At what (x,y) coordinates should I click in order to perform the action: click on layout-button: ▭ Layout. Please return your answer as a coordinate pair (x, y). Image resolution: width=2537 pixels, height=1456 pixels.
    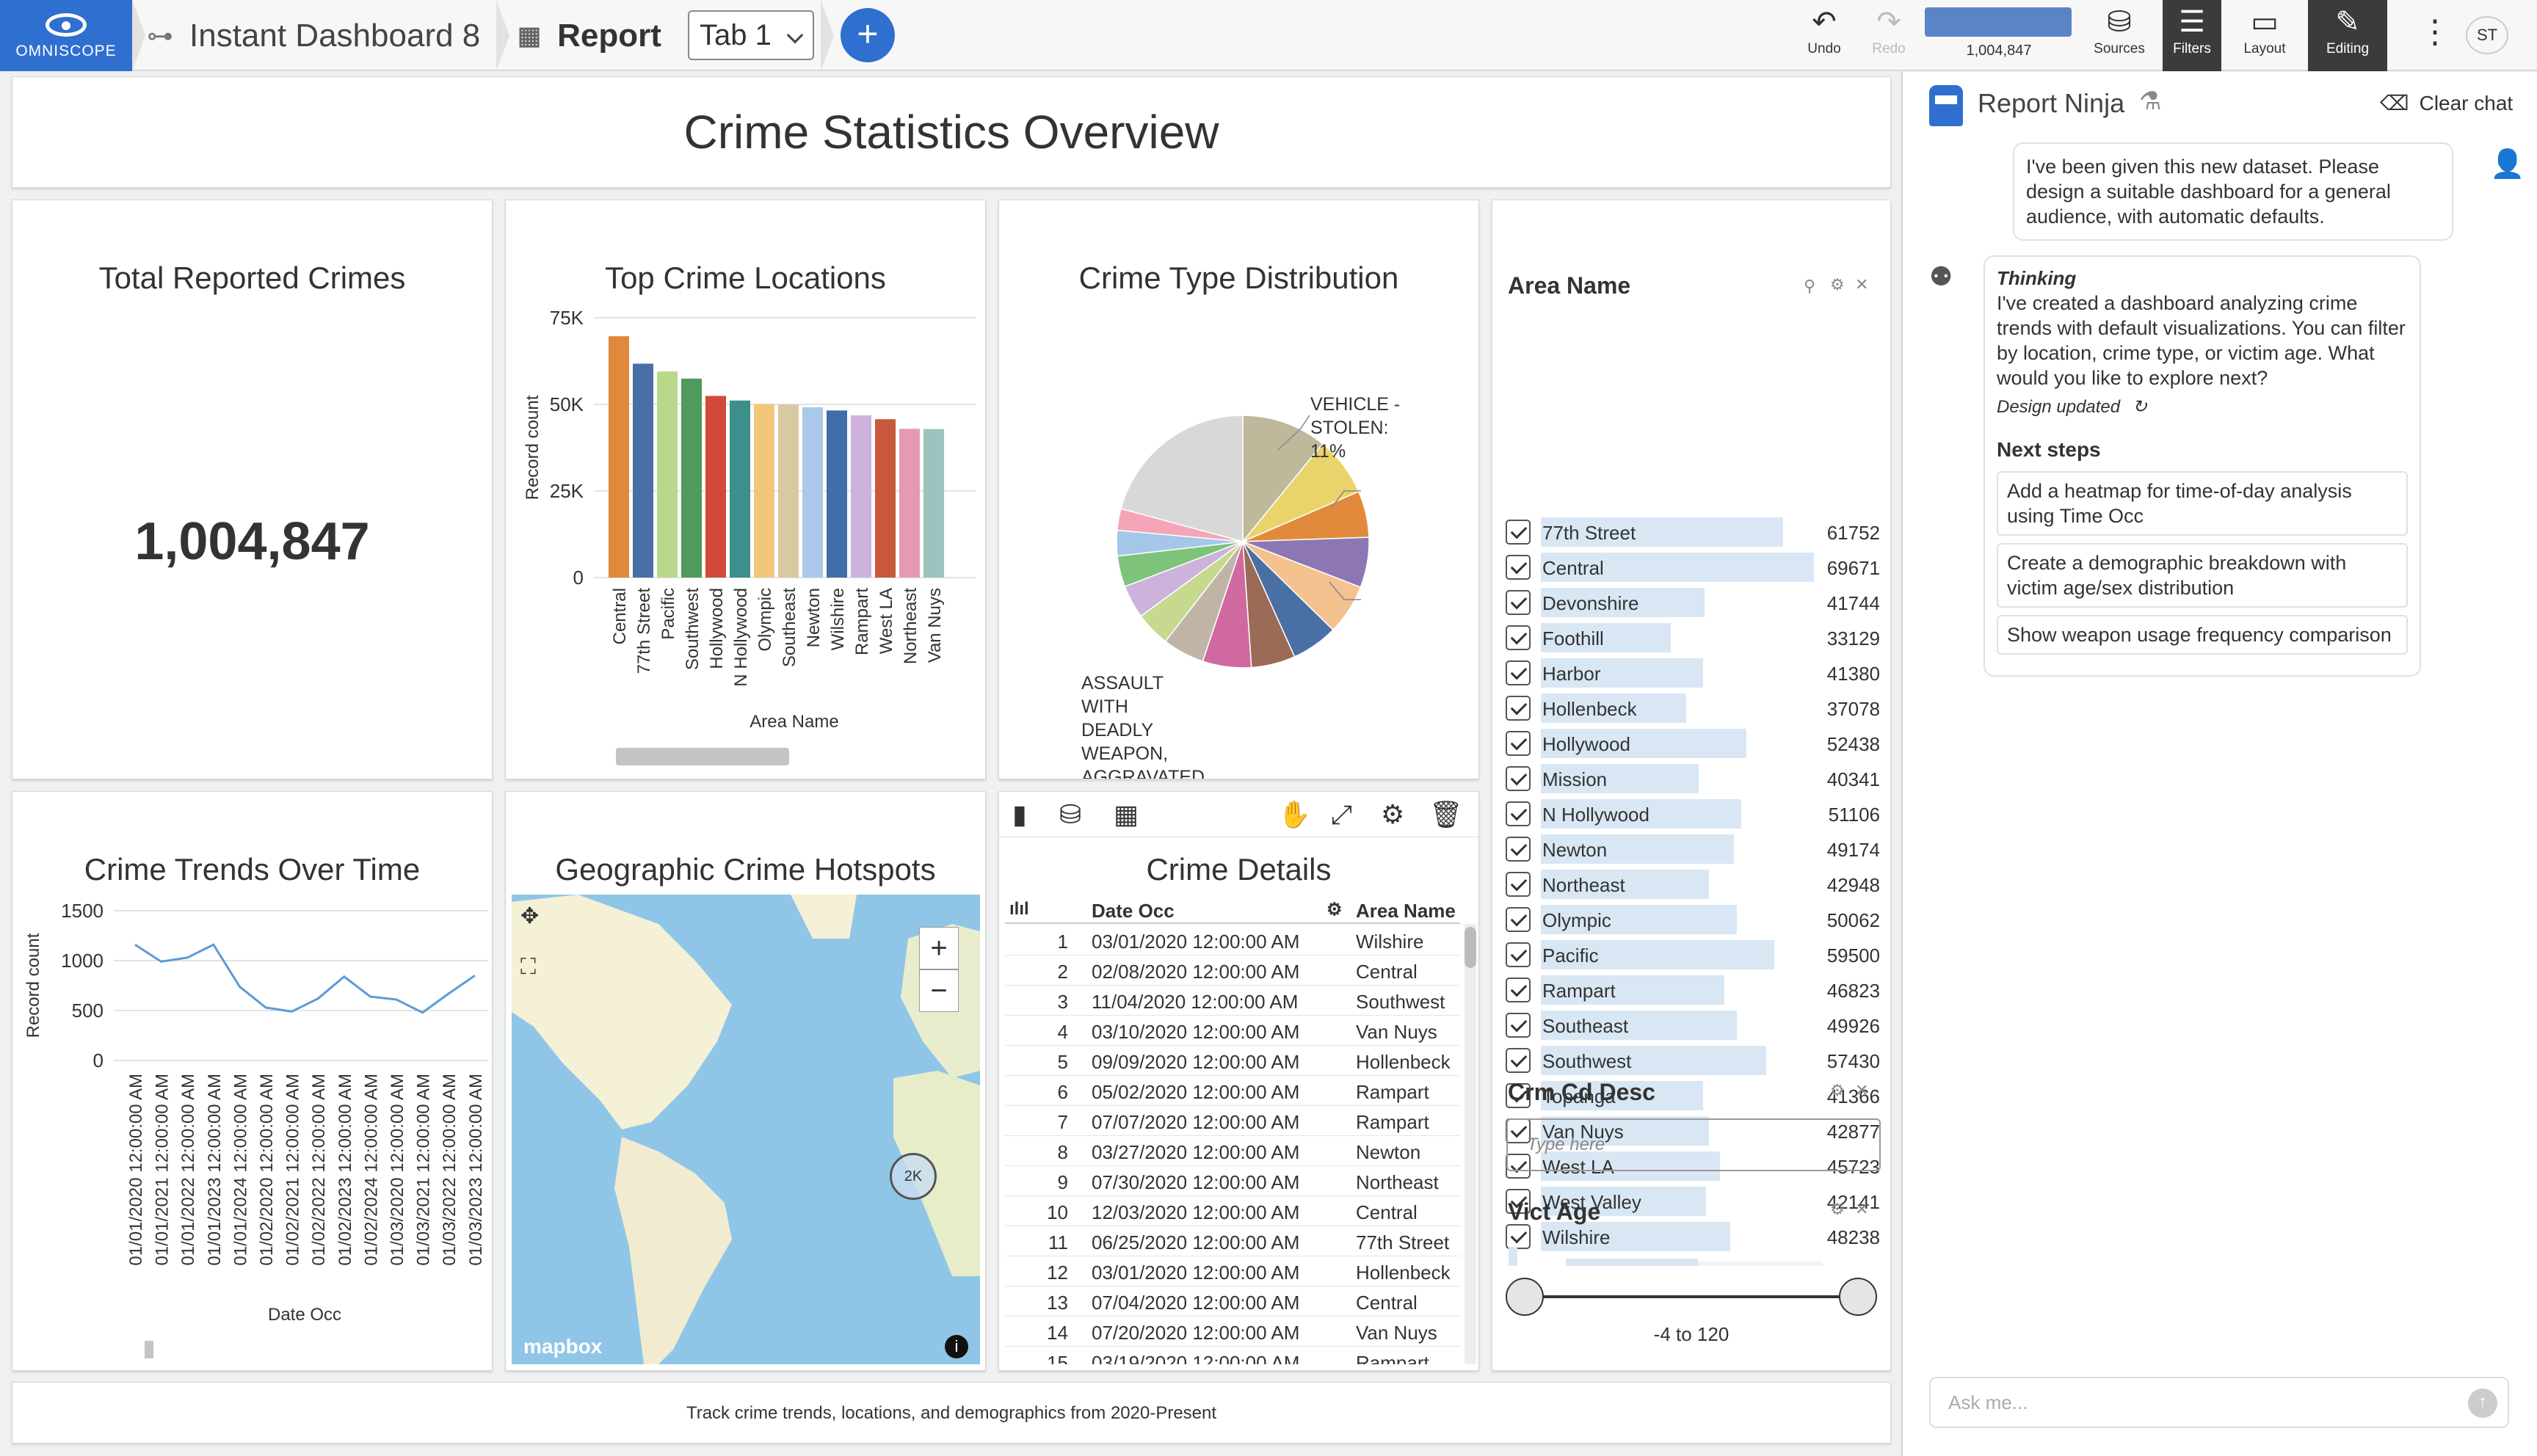
    Looking at the image, I should click on (2265, 35).